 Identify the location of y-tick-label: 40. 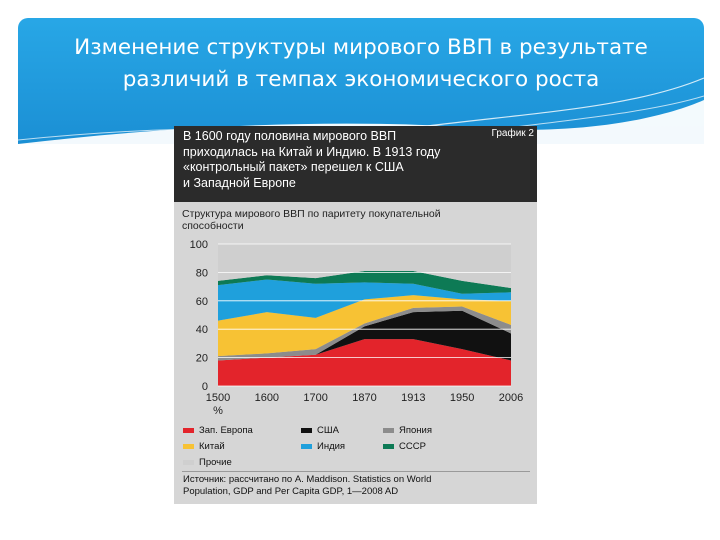
(202, 330).